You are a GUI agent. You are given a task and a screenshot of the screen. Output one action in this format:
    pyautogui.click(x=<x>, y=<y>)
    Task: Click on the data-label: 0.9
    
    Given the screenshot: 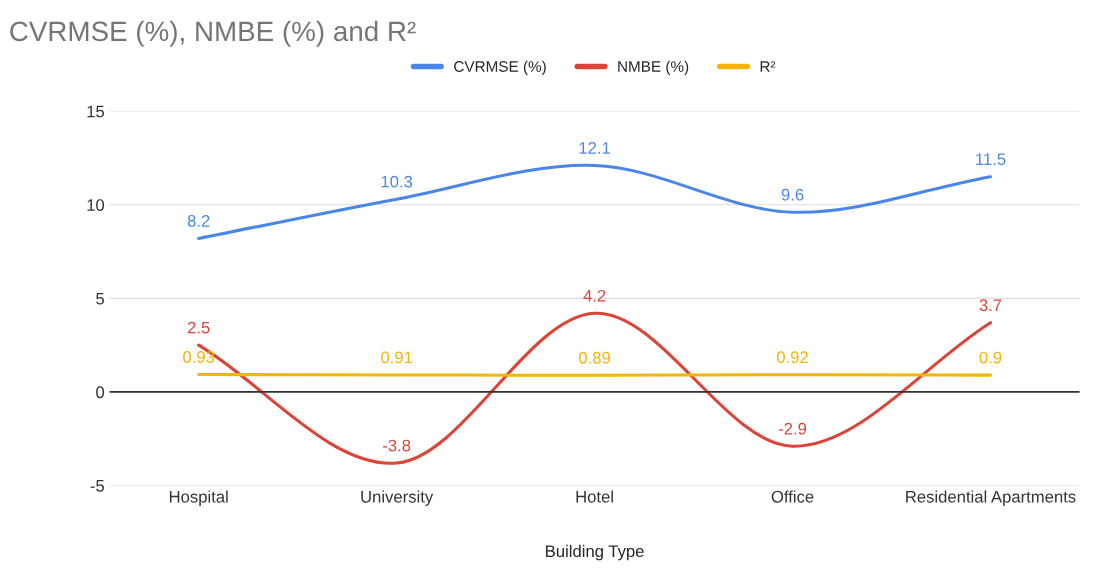 What is the action you would take?
    pyautogui.click(x=990, y=357)
    